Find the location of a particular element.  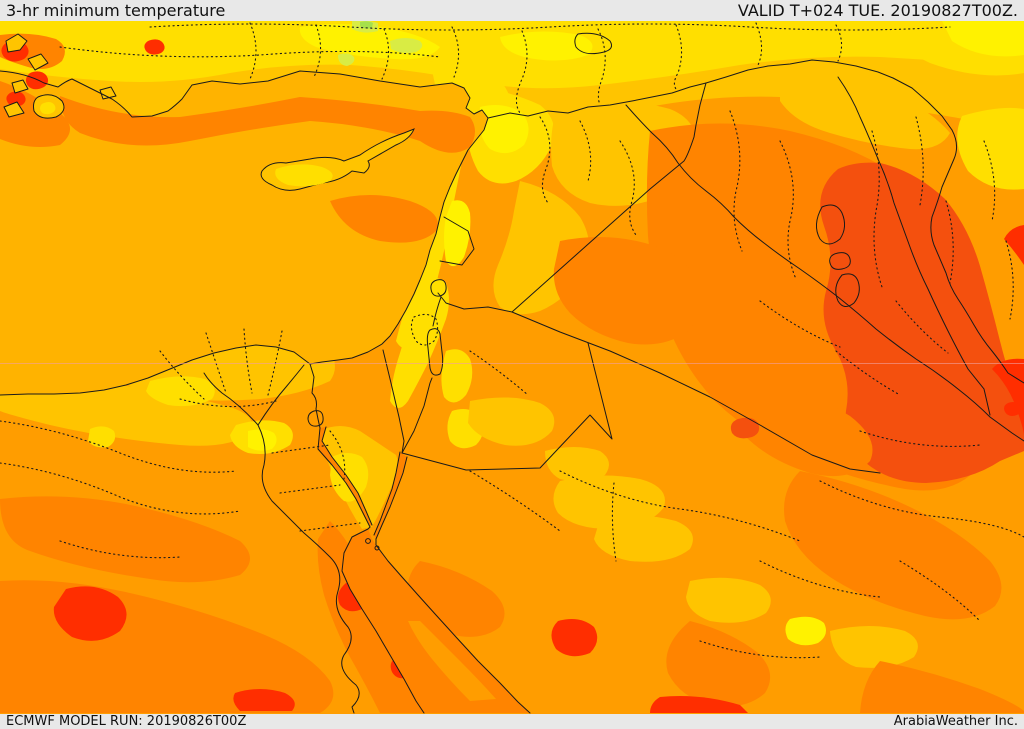

warm-sea-patch-cyprus is located at coordinates (384, 219).